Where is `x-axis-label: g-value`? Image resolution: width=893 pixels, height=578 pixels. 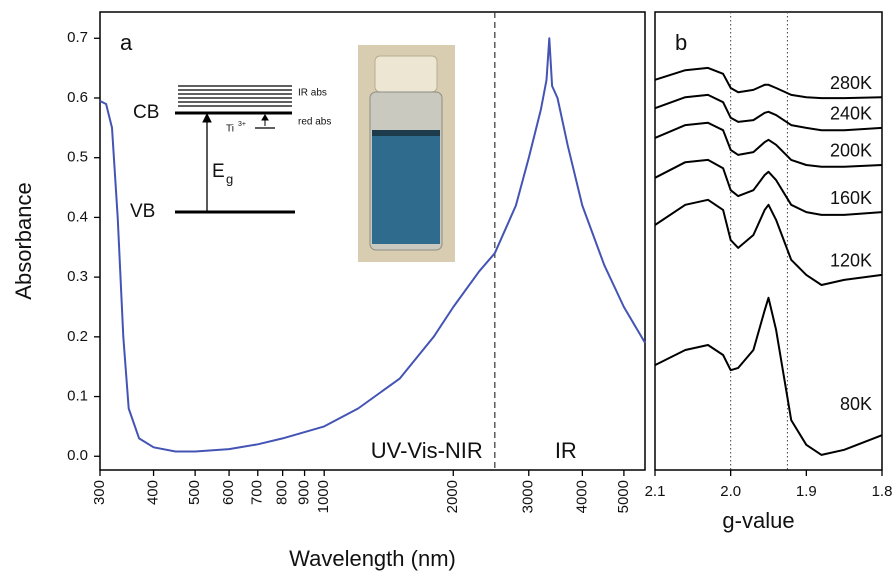
x-axis-label: g-value is located at coordinates (758, 520).